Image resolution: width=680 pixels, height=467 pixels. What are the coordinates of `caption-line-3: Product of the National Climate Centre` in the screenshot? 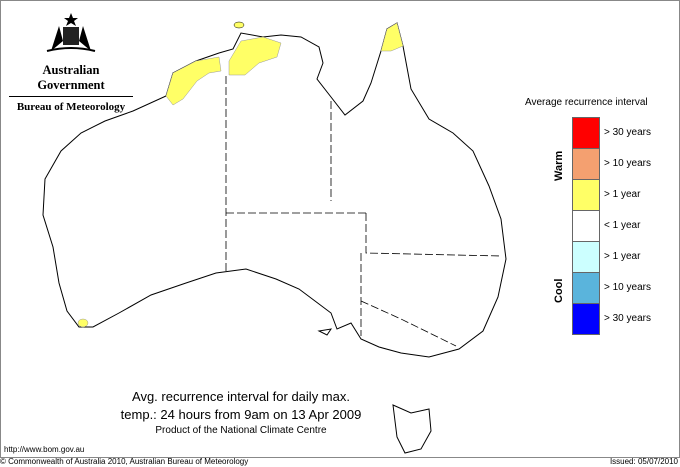 It's located at (241, 430).